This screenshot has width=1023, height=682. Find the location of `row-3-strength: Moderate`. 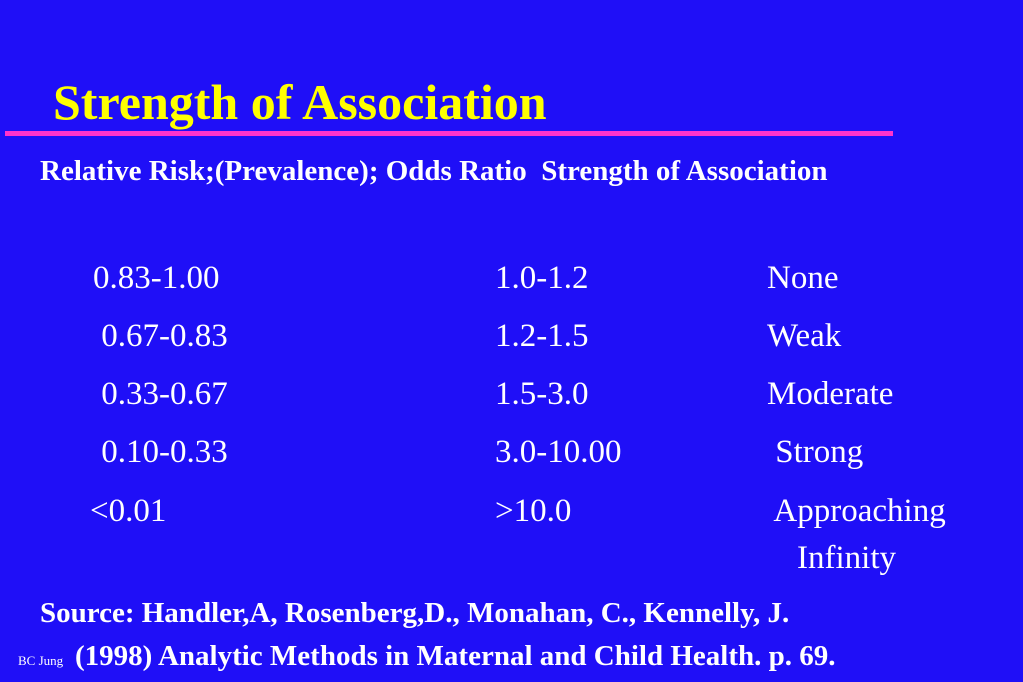

row-3-strength: Moderate is located at coordinates (830, 394).